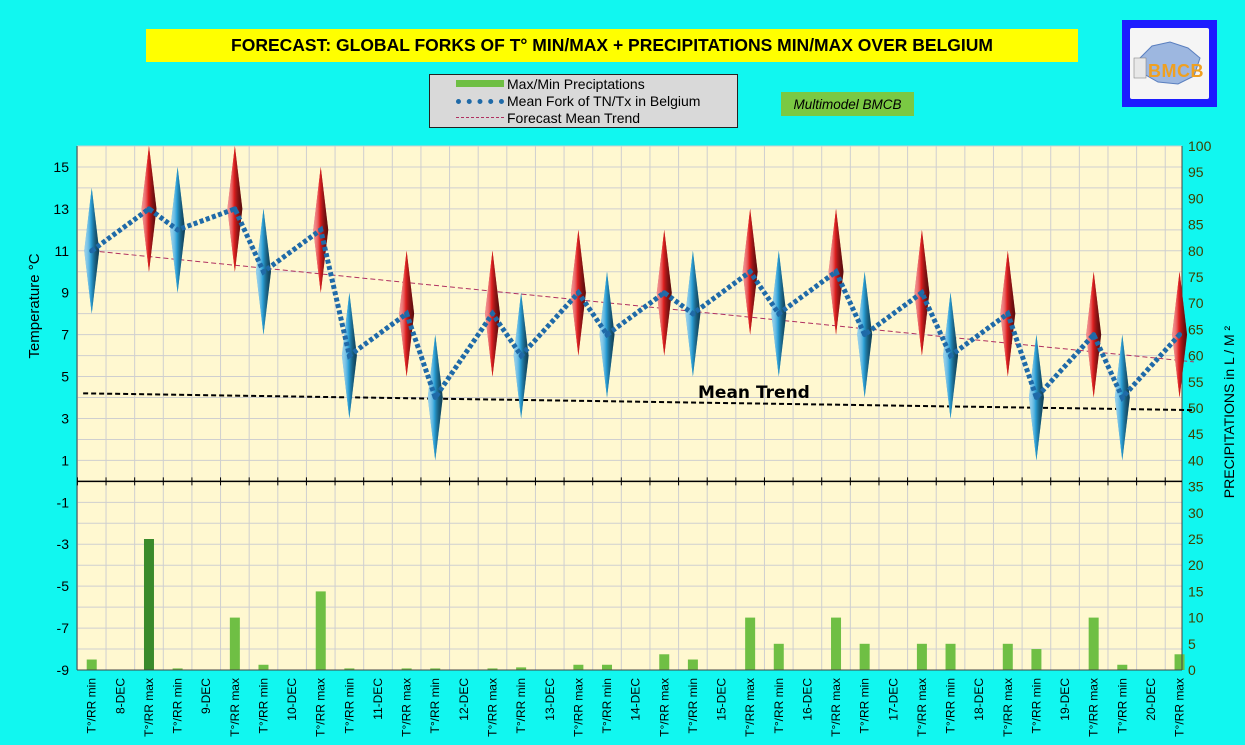 This screenshot has height=745, width=1245. I want to click on y2-tick-label: 35, so click(1196, 487).